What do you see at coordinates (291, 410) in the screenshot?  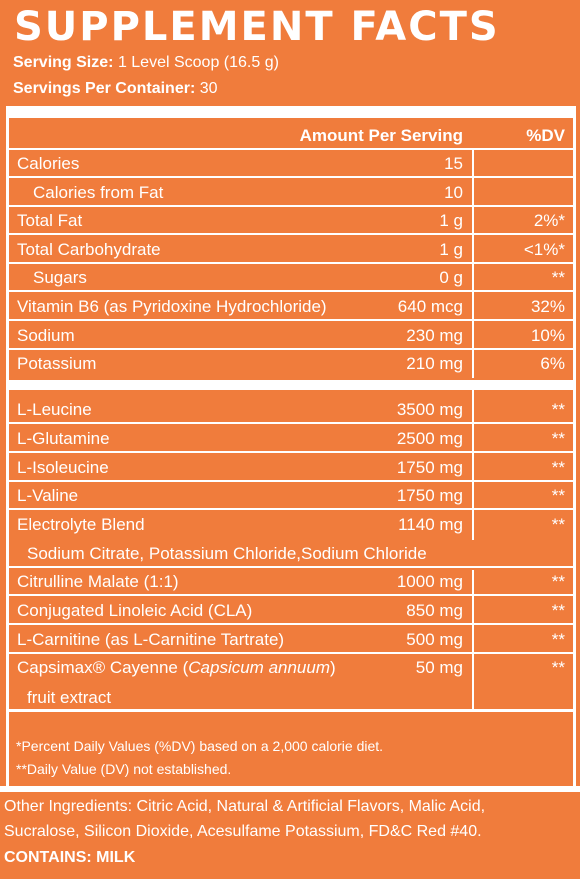 I see `table-row: L-Leucine 3500 mg **` at bounding box center [291, 410].